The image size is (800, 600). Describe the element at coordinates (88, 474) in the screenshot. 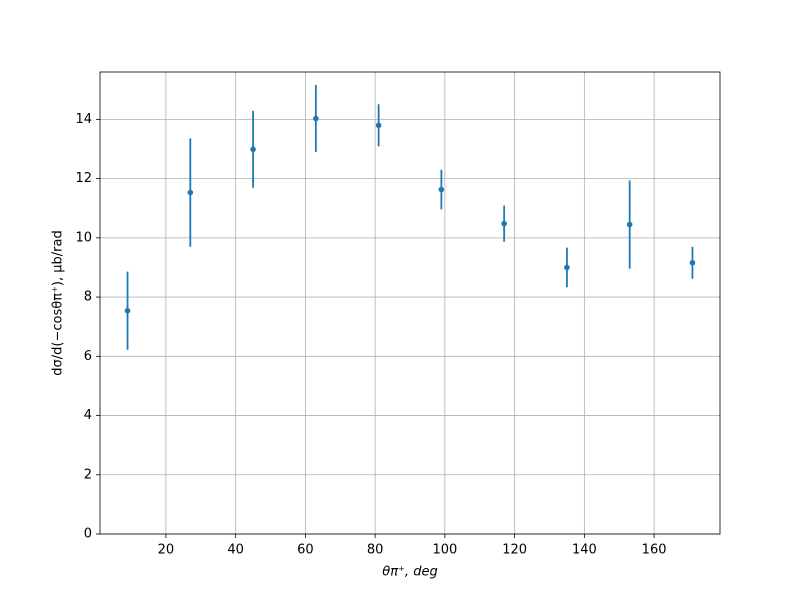

I see `y-tick-label: 2` at that location.